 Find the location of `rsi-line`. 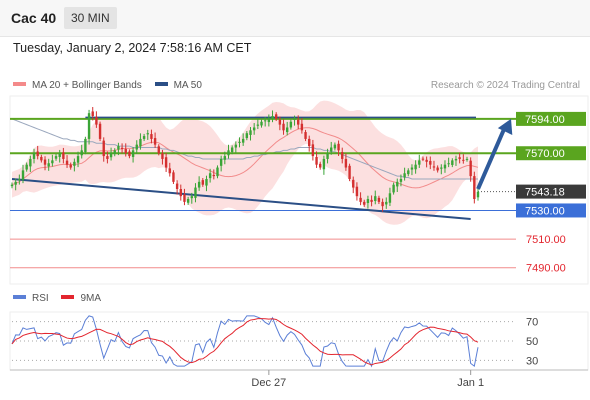

rsi-line is located at coordinates (245, 341).